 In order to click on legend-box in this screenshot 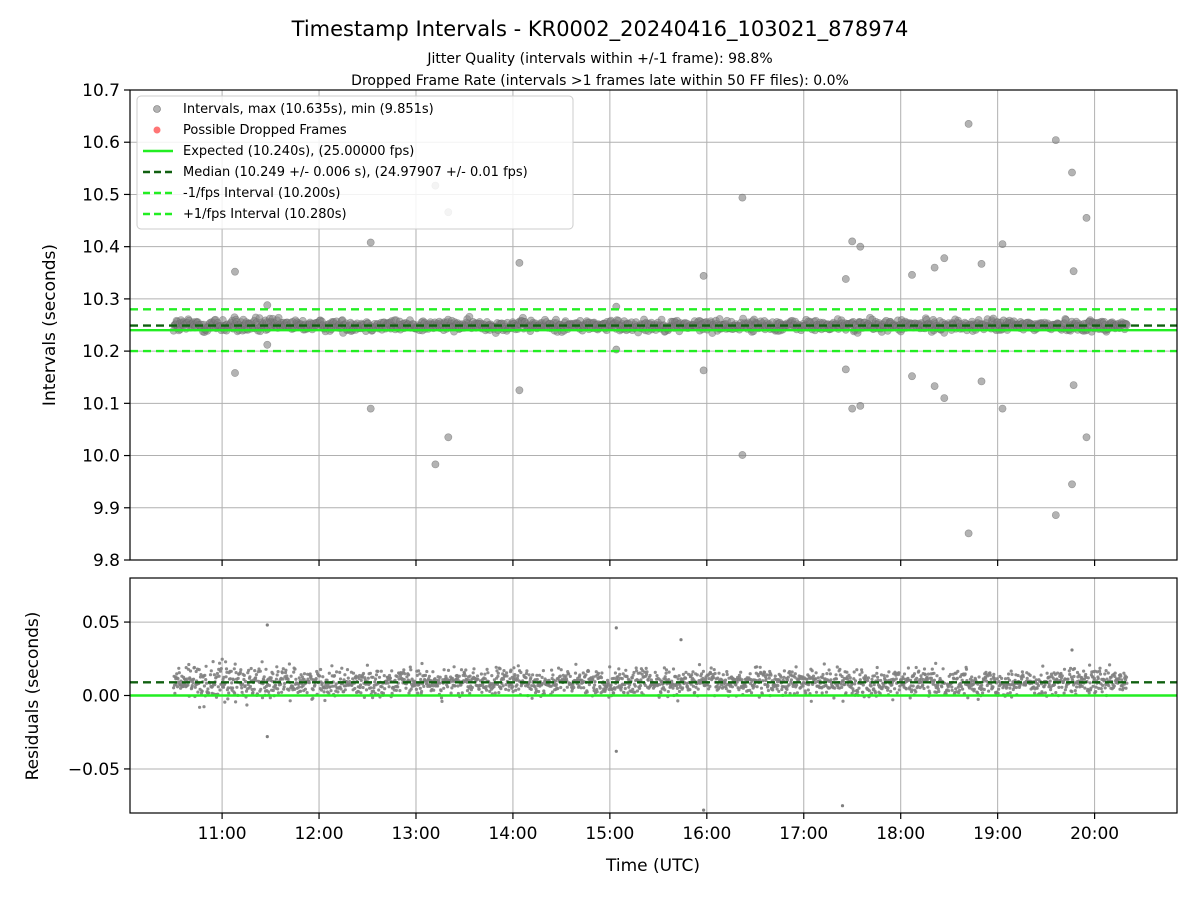, I will do `click(355, 162)`.